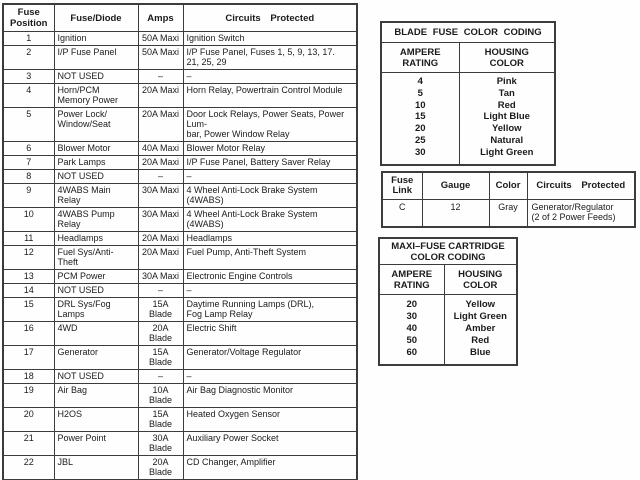 This screenshot has height=480, width=640. What do you see at coordinates (420, 105) in the screenshot?
I see `blade-ampere-value: 10` at bounding box center [420, 105].